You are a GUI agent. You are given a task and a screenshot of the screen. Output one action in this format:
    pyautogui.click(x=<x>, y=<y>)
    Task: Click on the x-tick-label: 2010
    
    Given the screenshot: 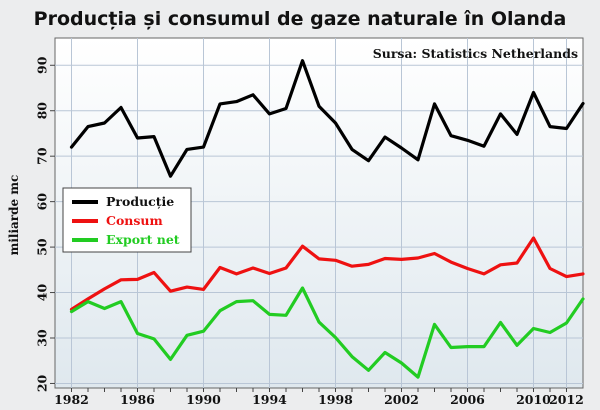 What is the action you would take?
    pyautogui.click(x=533, y=399)
    